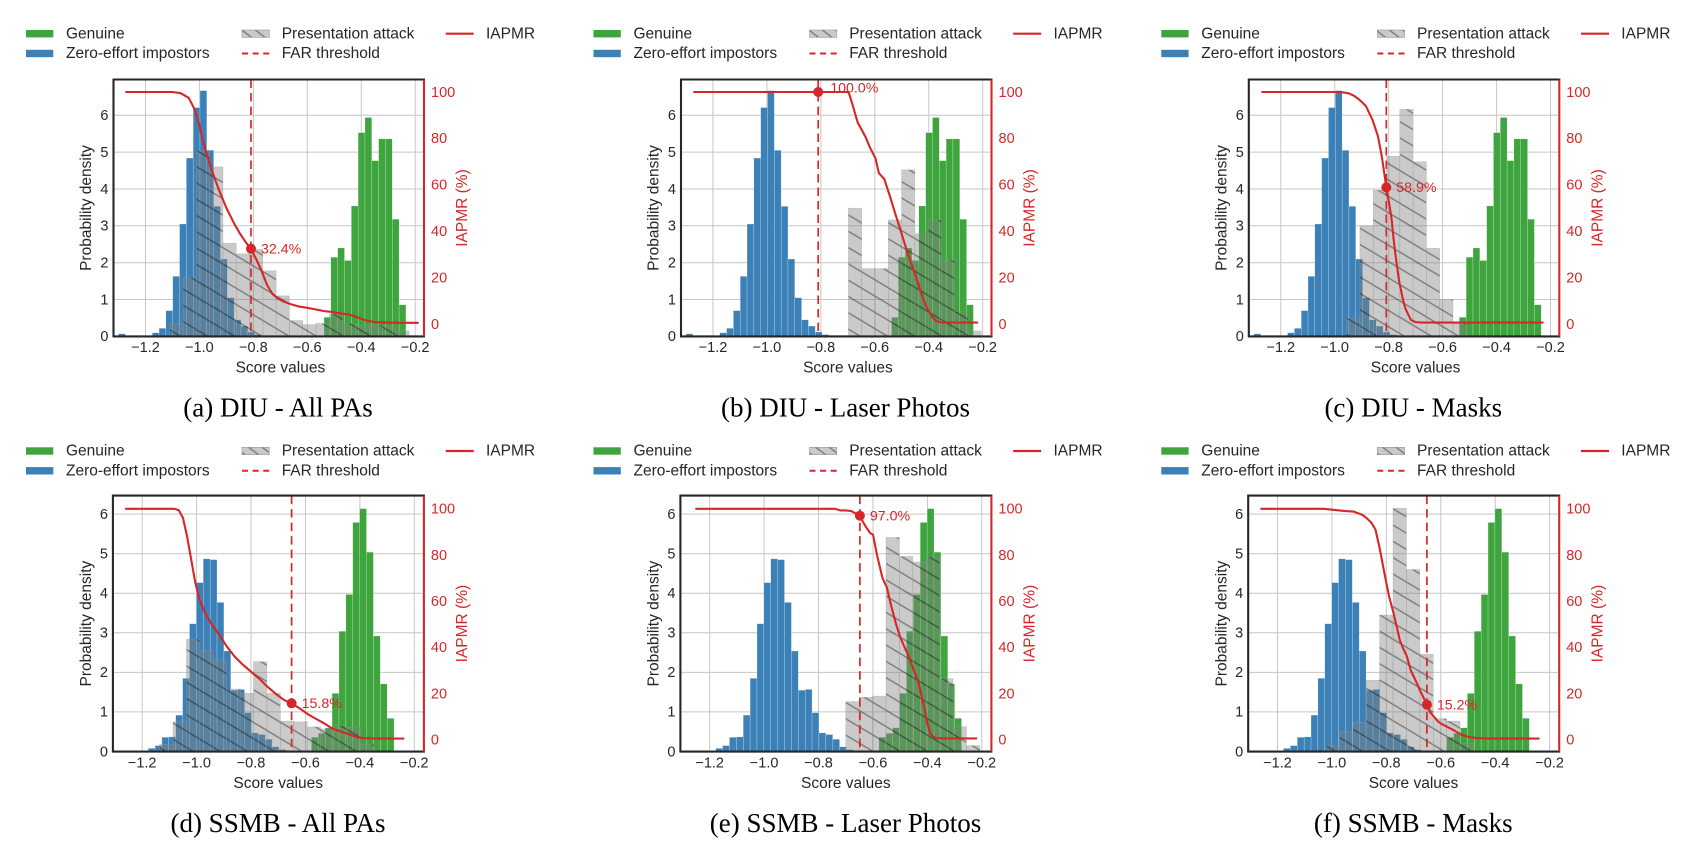 This screenshot has height=845, width=1686. Describe the element at coordinates (1413, 408) in the screenshot. I see `svg-text: (c) DIU - Masks` at that location.